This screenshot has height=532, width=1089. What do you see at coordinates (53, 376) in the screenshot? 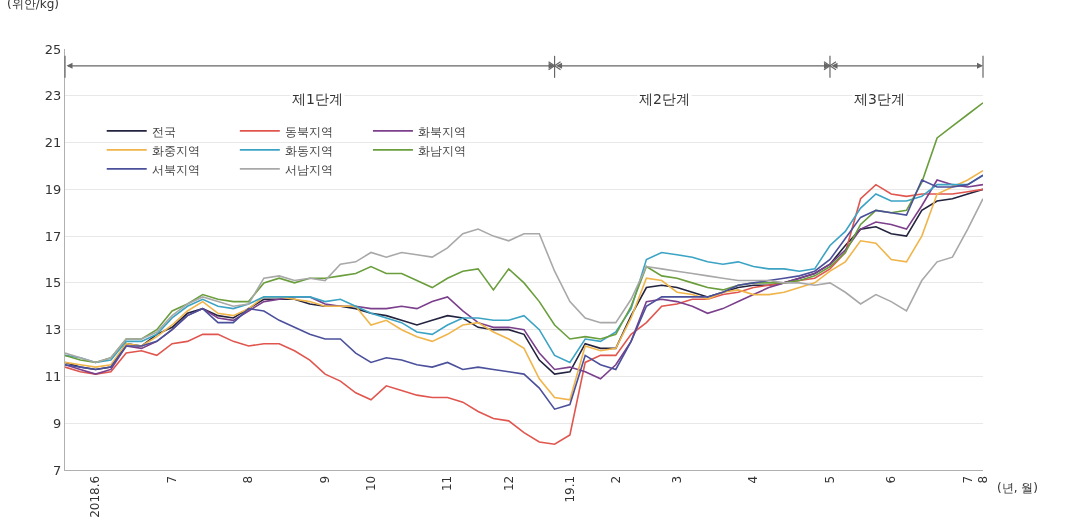
I see `y-tick-label: 11` at bounding box center [53, 376].